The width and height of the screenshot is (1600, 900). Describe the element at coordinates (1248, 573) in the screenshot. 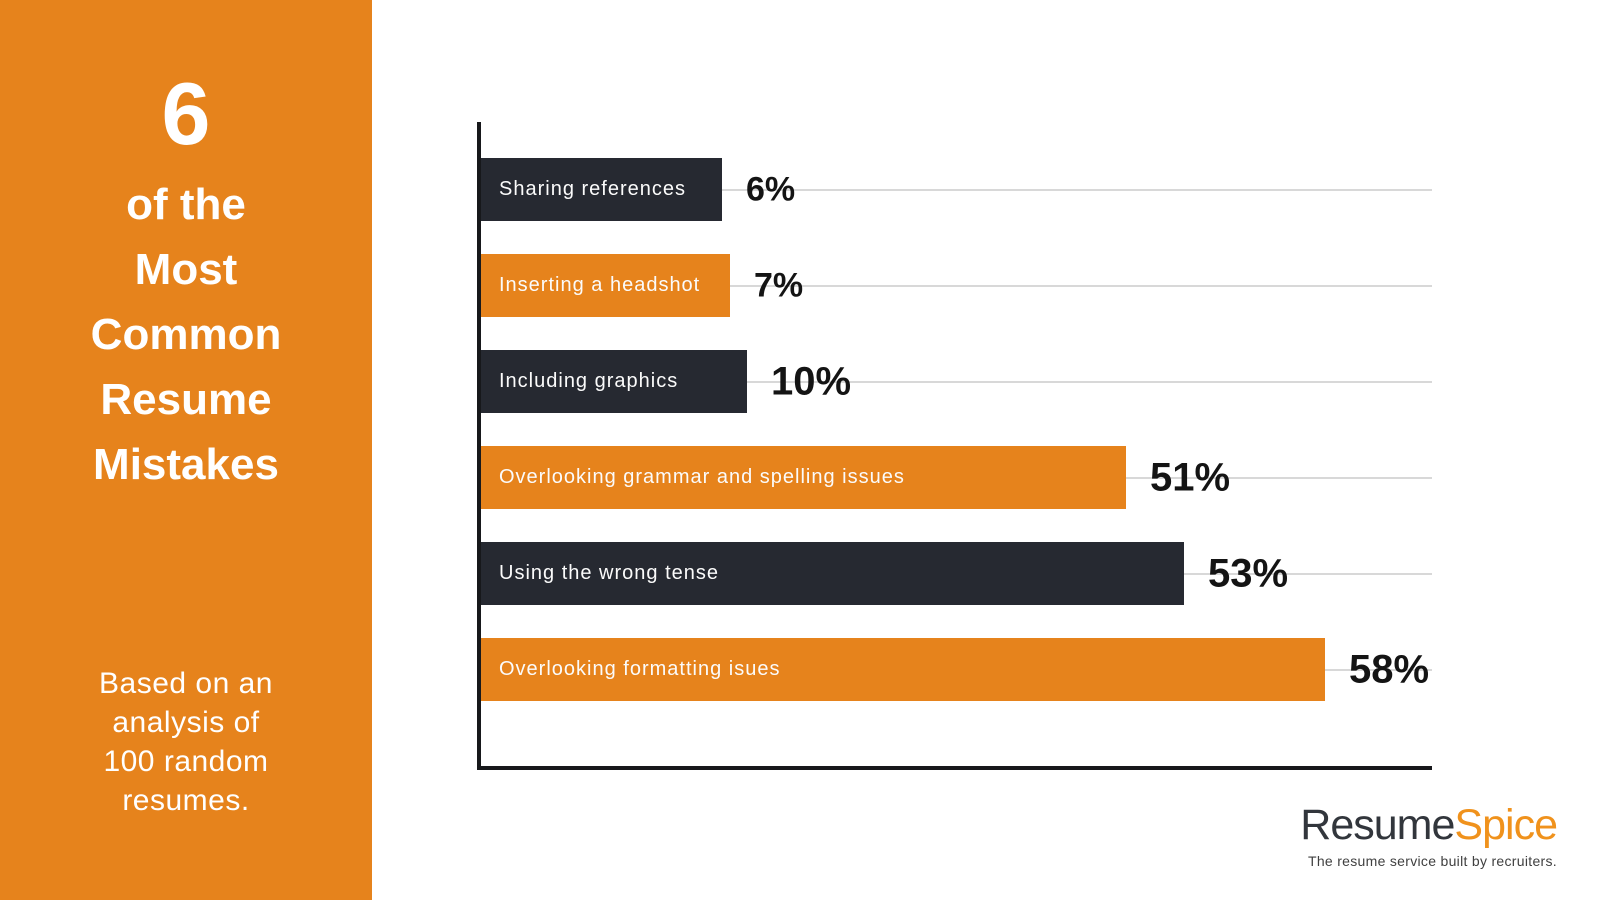

I see `bar-value-label: 53%` at that location.